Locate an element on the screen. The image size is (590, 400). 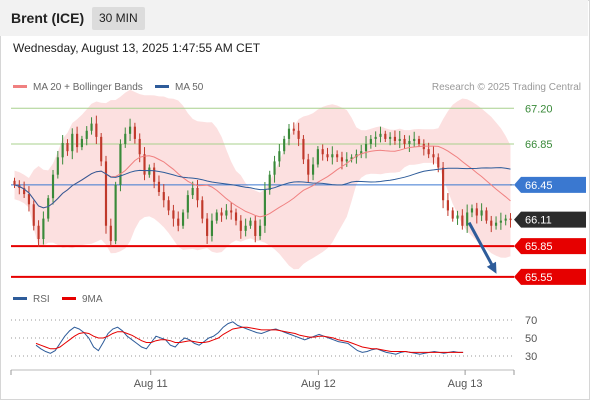
ma9-legend-label: 9MA is located at coordinates (92, 299).